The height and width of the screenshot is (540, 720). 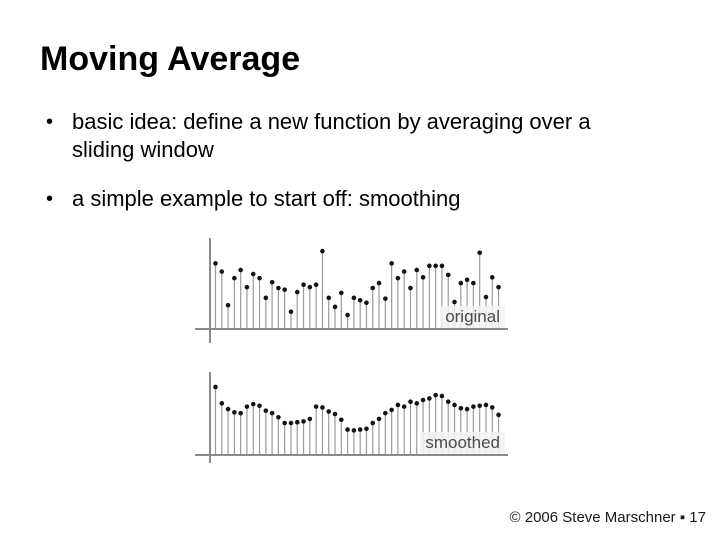 I want to click on original-signal-stem-plot: original, so click(x=352, y=291).